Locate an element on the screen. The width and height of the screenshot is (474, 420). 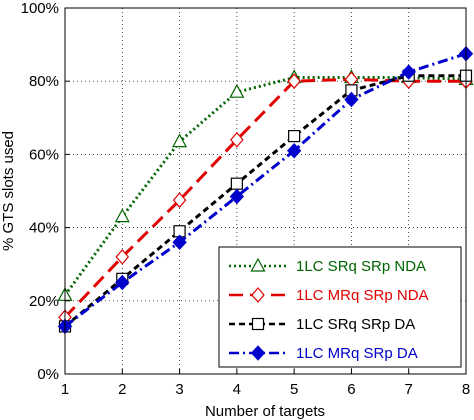
legend-entry: 1LC MRq SRp NDA is located at coordinates (329, 295).